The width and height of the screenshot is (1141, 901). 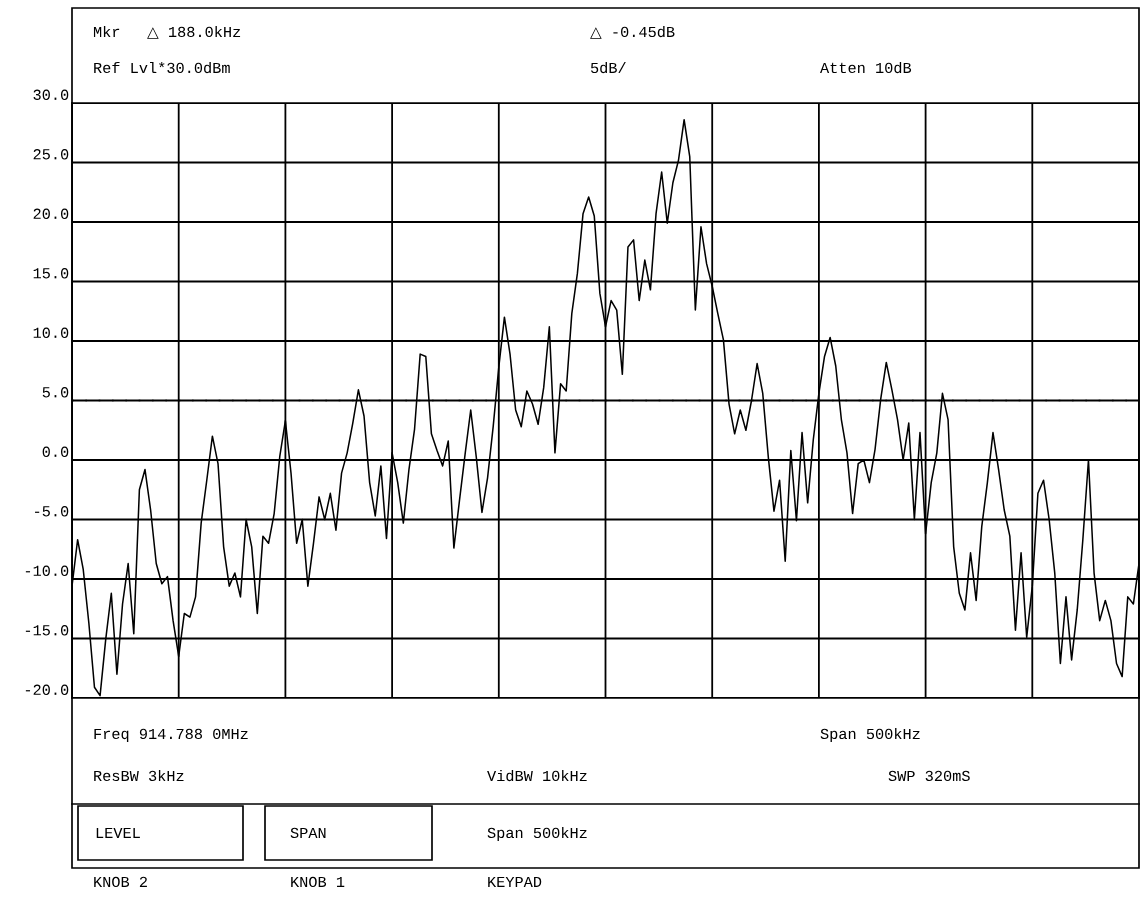 I want to click on y-tick-label: 20.0, so click(x=51, y=213).